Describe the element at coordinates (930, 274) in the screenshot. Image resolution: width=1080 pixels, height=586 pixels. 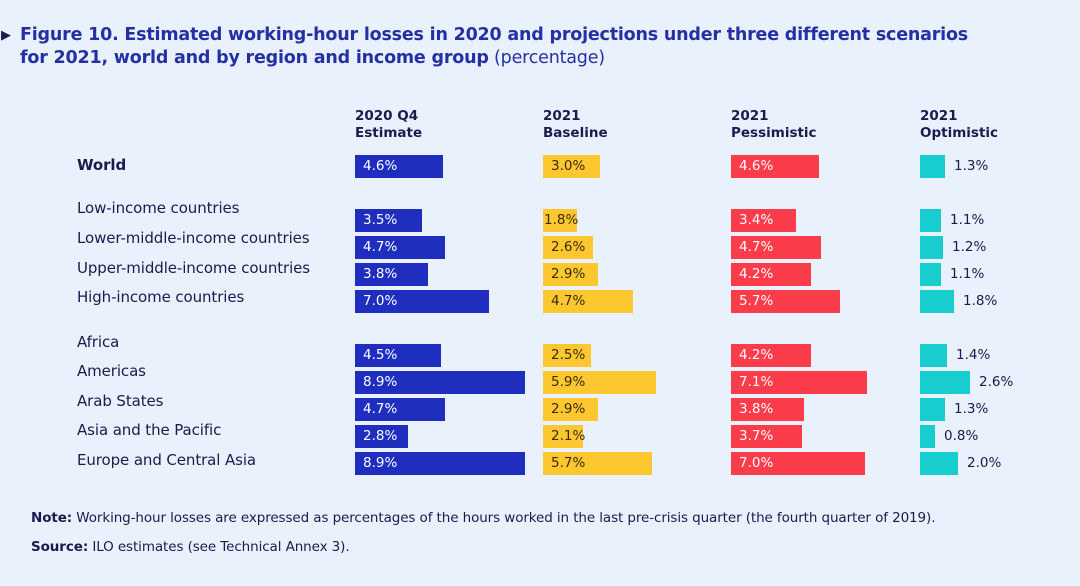
I see `bar-2021-optimistic-upper-middle-income-countries` at that location.